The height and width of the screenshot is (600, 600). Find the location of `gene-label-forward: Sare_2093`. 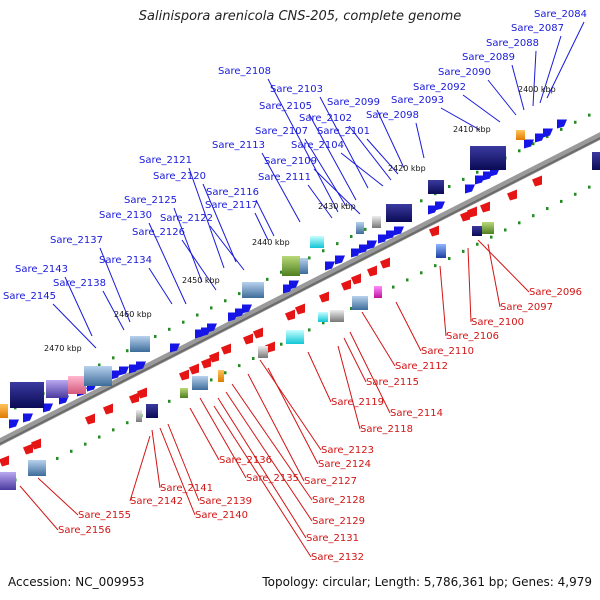

gene-label-forward: Sare_2093 is located at coordinates (417, 100).